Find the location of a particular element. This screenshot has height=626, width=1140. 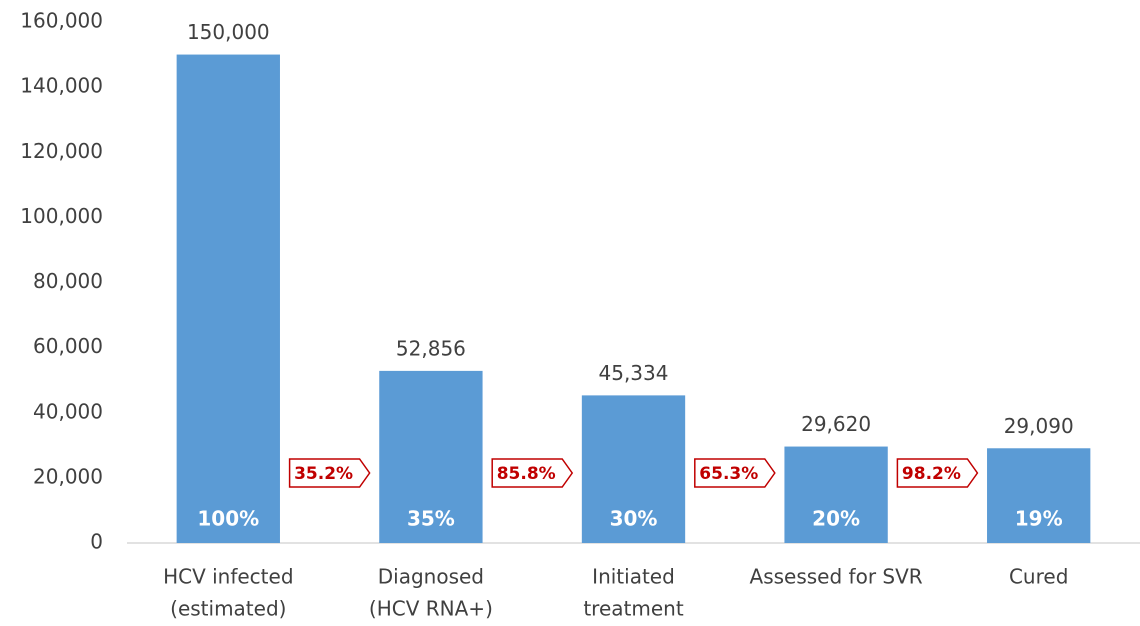

percent-label: 100% is located at coordinates (228, 519).